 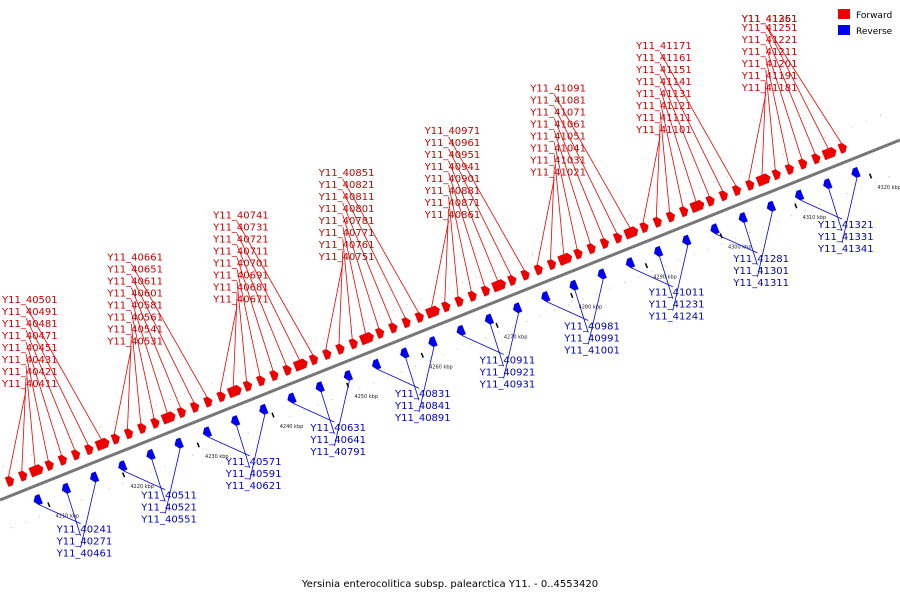 I want to click on reverse-gene-label: Y11_40641, so click(x=337, y=440).